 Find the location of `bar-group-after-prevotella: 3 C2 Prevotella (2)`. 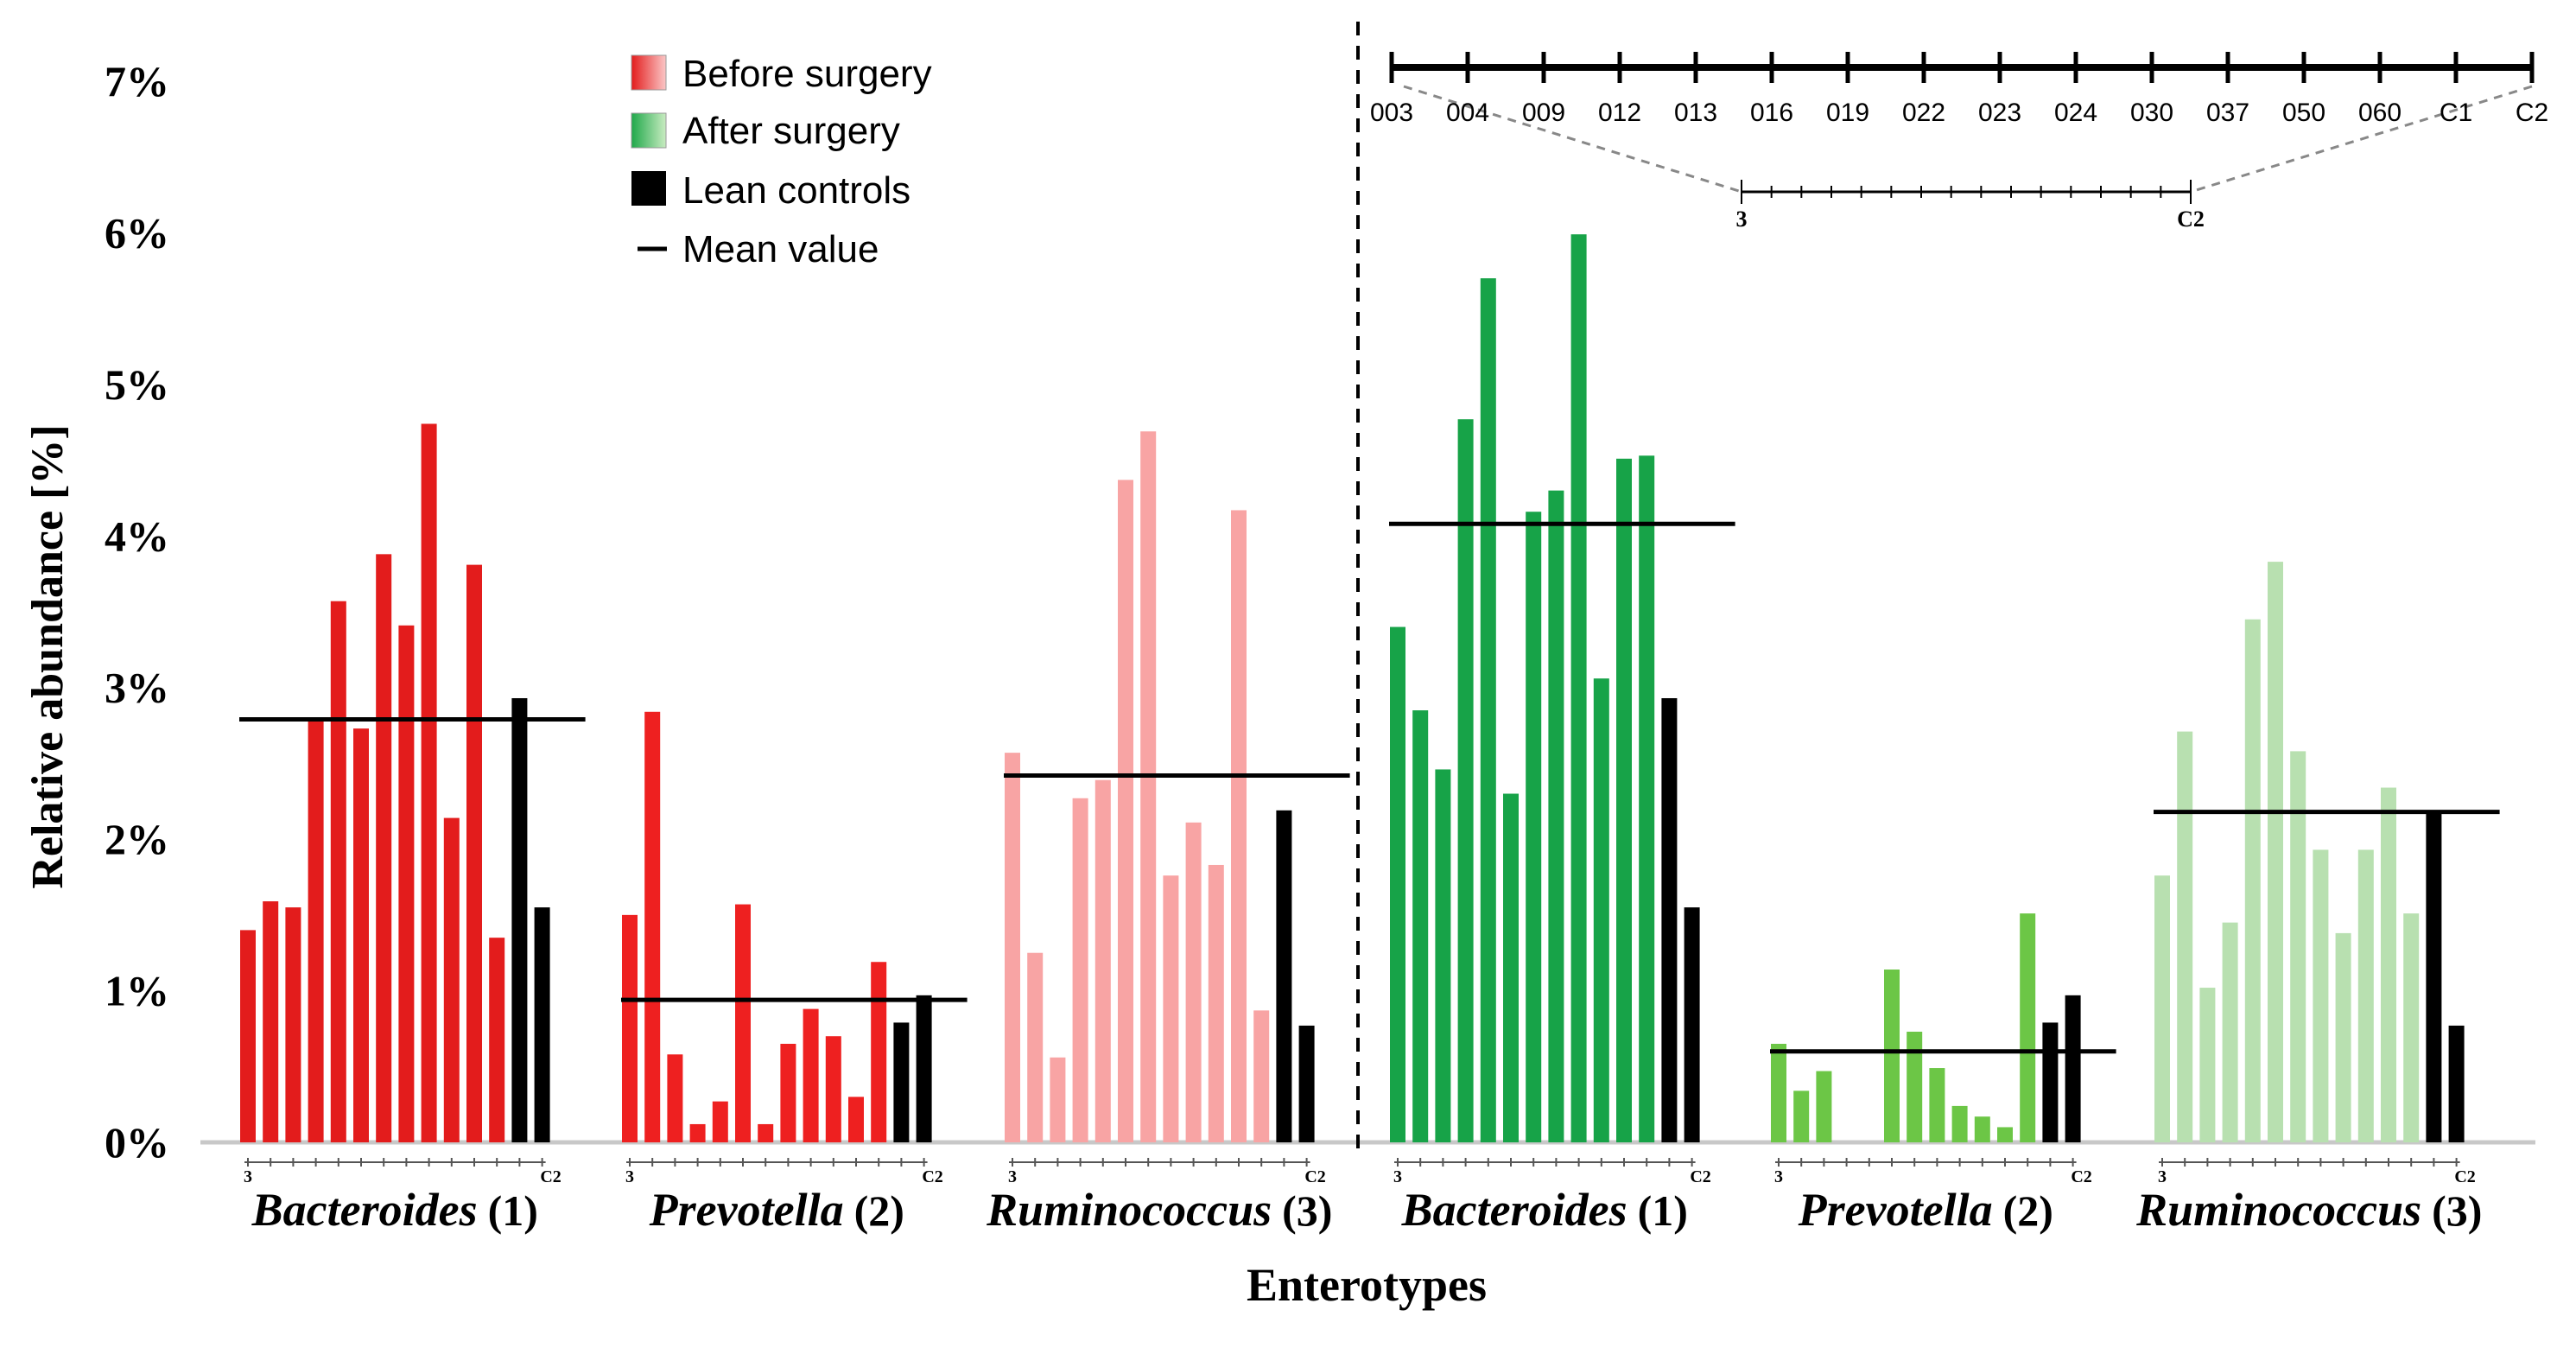

bar-group-after-prevotella: 3 C2 Prevotella (2) is located at coordinates (1943, 1074).